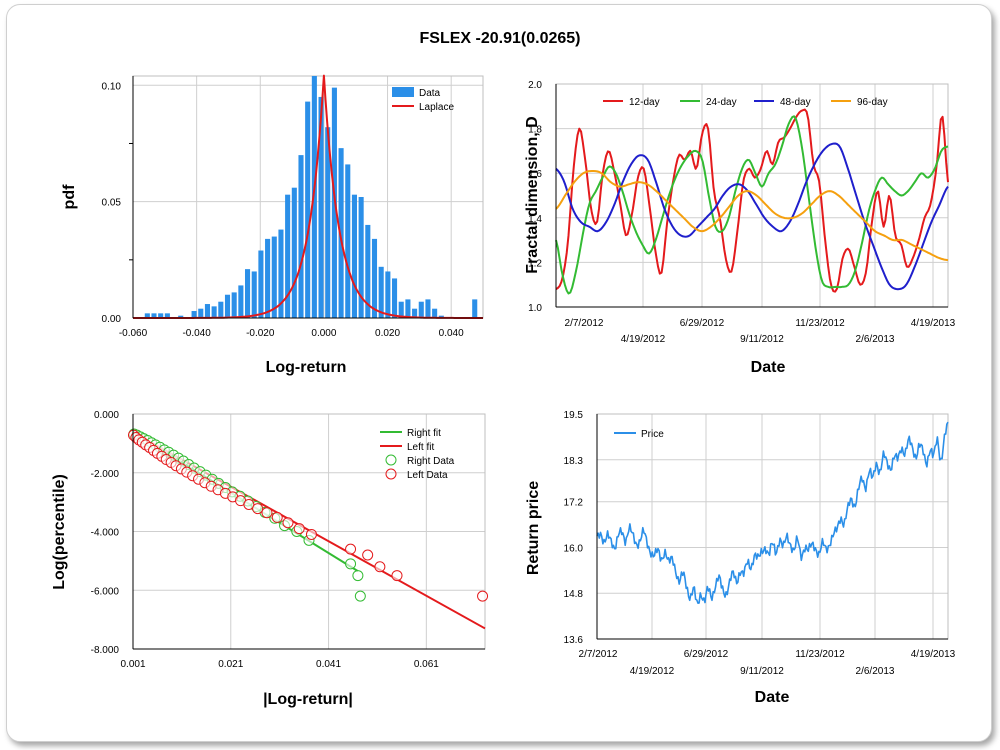 This screenshot has width=1000, height=750. I want to click on price-legend-label: Price, so click(652, 434).